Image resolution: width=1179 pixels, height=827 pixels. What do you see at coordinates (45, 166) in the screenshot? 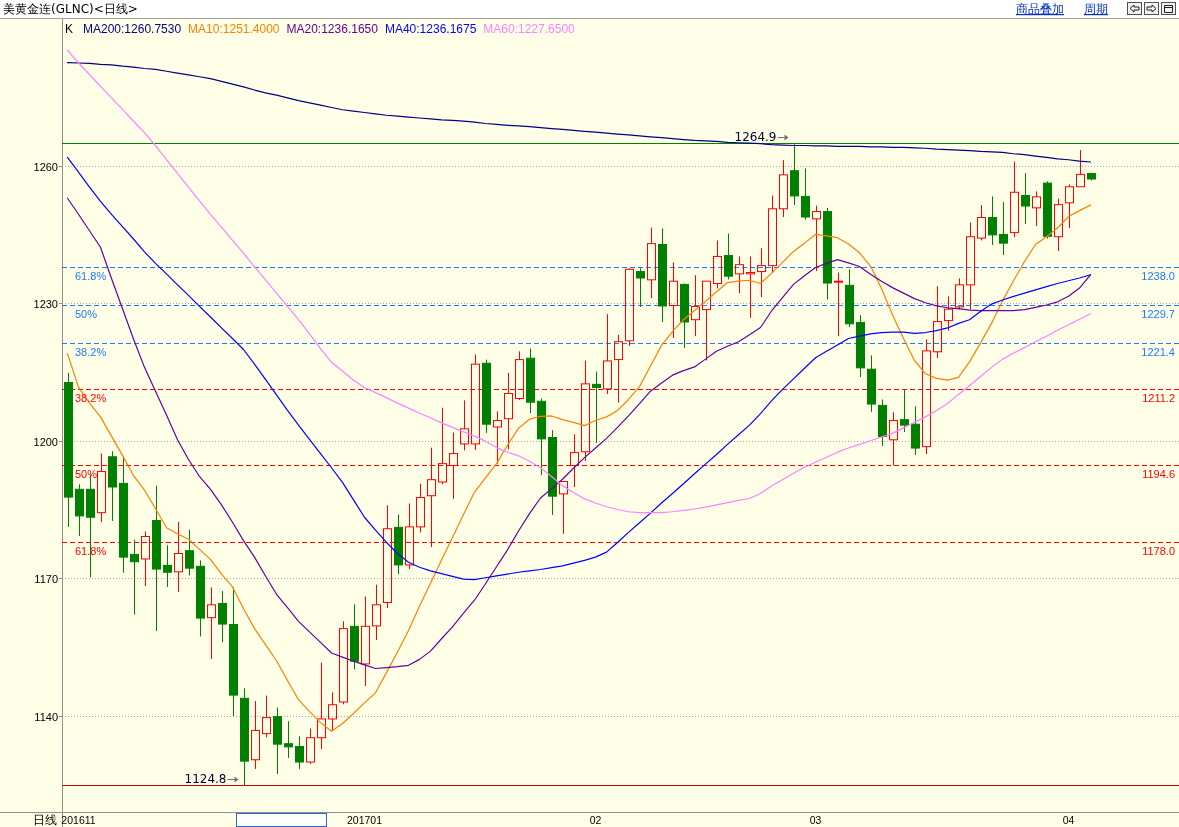
I see `y-tick-label: 1260` at bounding box center [45, 166].